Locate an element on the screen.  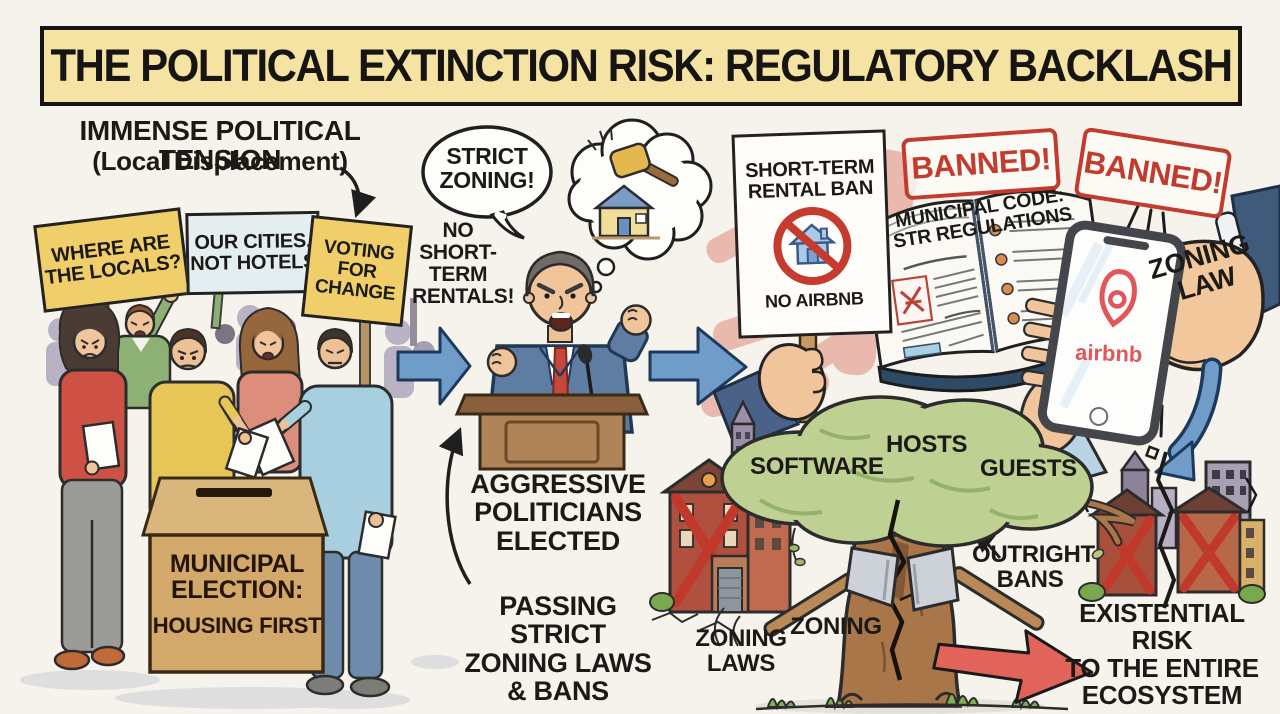
ban-sign-footer: NO AIRBNB is located at coordinates (814, 299).